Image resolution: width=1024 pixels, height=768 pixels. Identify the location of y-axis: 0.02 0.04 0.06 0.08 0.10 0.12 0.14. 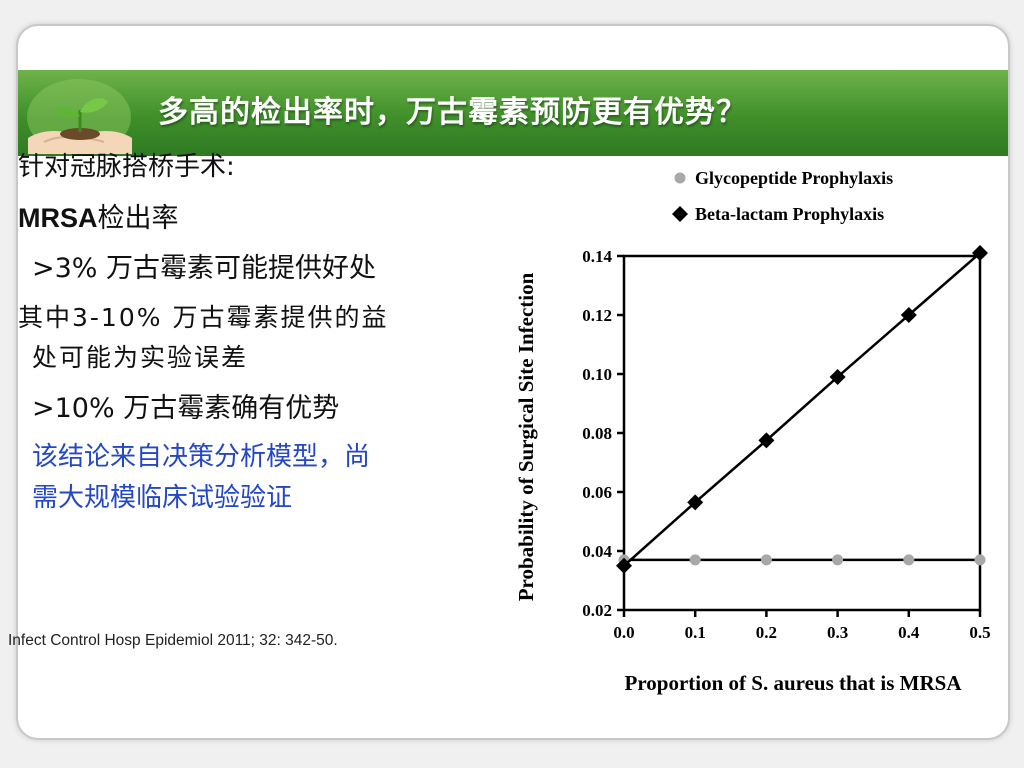
(603, 433).